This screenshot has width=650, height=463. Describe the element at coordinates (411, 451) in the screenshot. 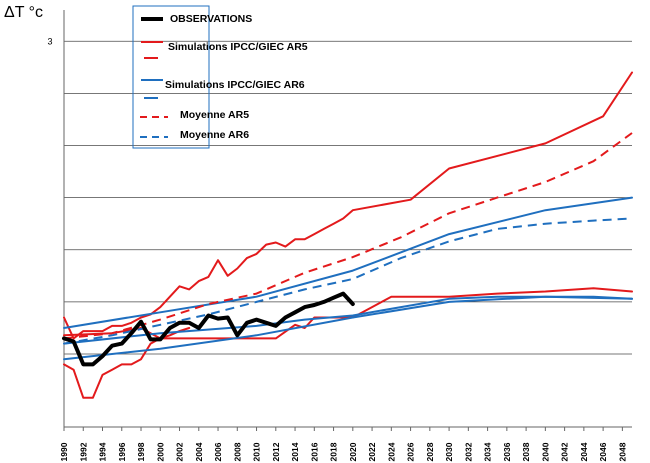

I see `x-tick-label: 2026` at that location.